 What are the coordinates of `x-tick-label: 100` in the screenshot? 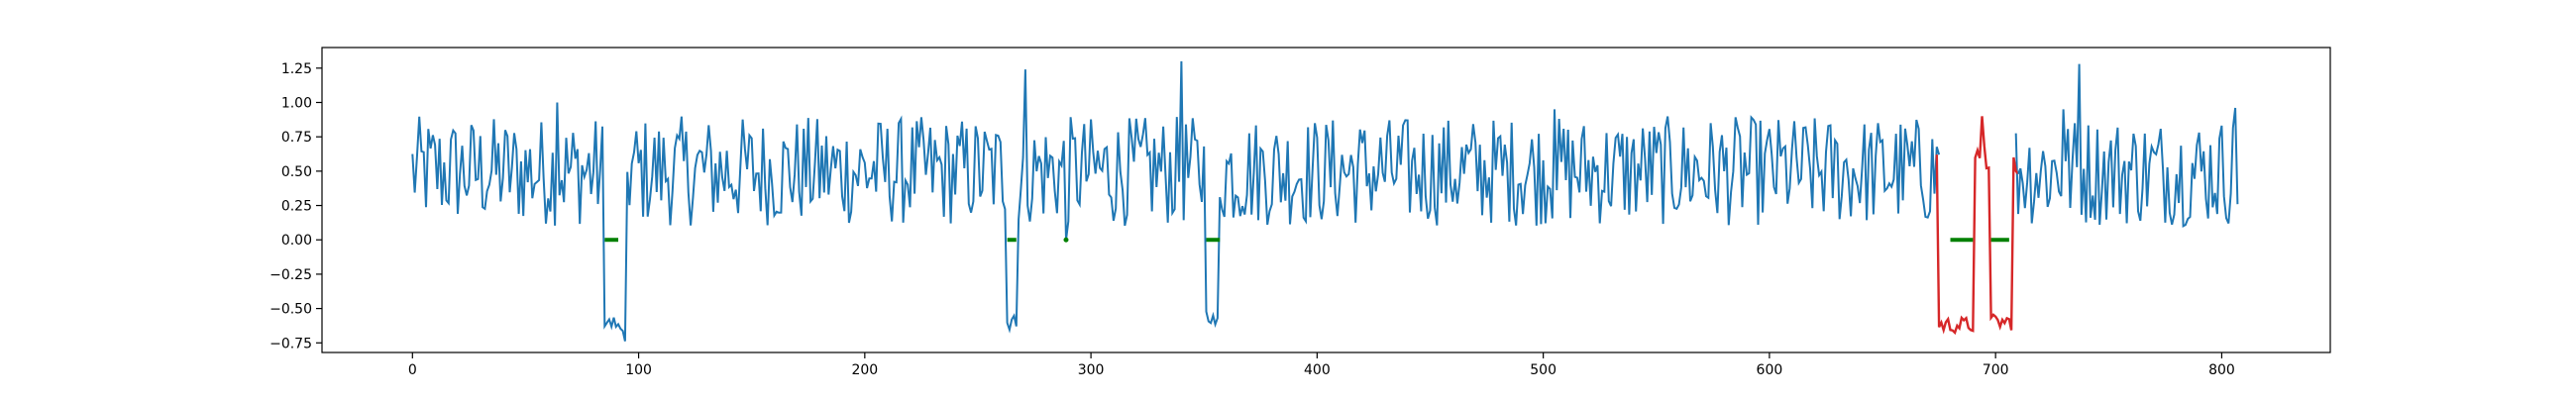 It's located at (638, 370).